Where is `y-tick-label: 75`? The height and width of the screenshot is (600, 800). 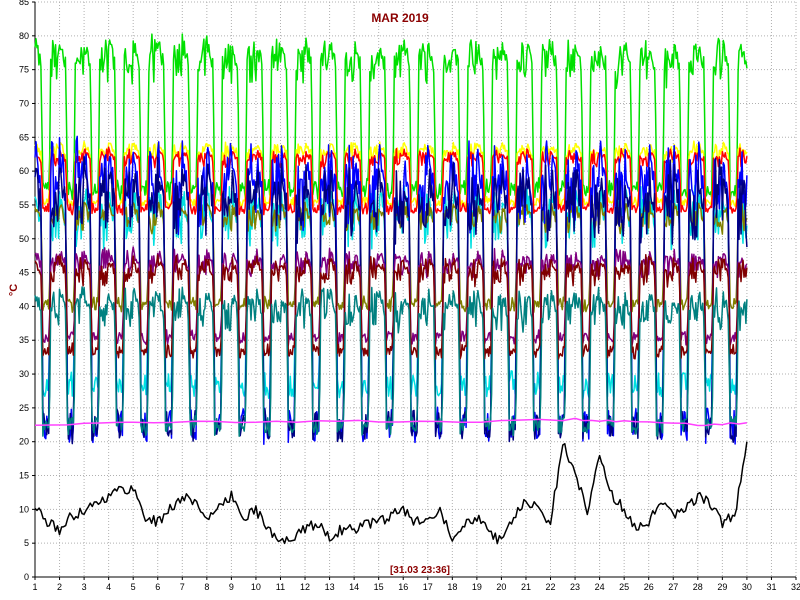 y-tick-label: 75 is located at coordinates (24, 70).